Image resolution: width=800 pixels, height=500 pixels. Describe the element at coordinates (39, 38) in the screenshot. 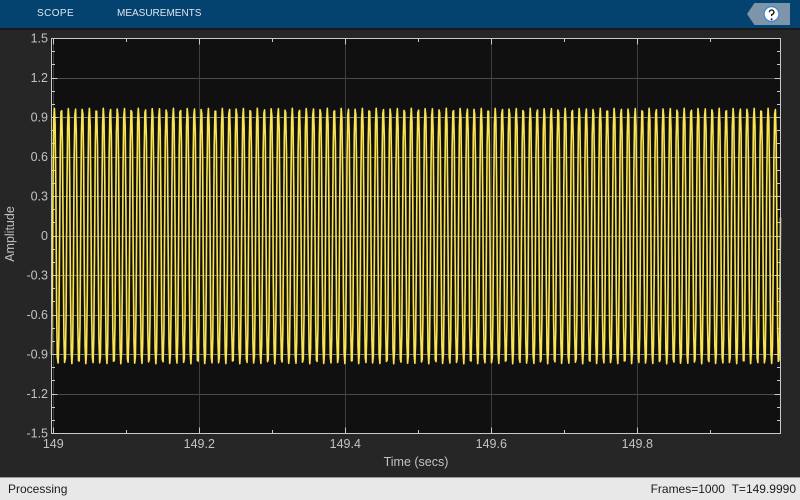

I see `svg-text: 1.5` at that location.